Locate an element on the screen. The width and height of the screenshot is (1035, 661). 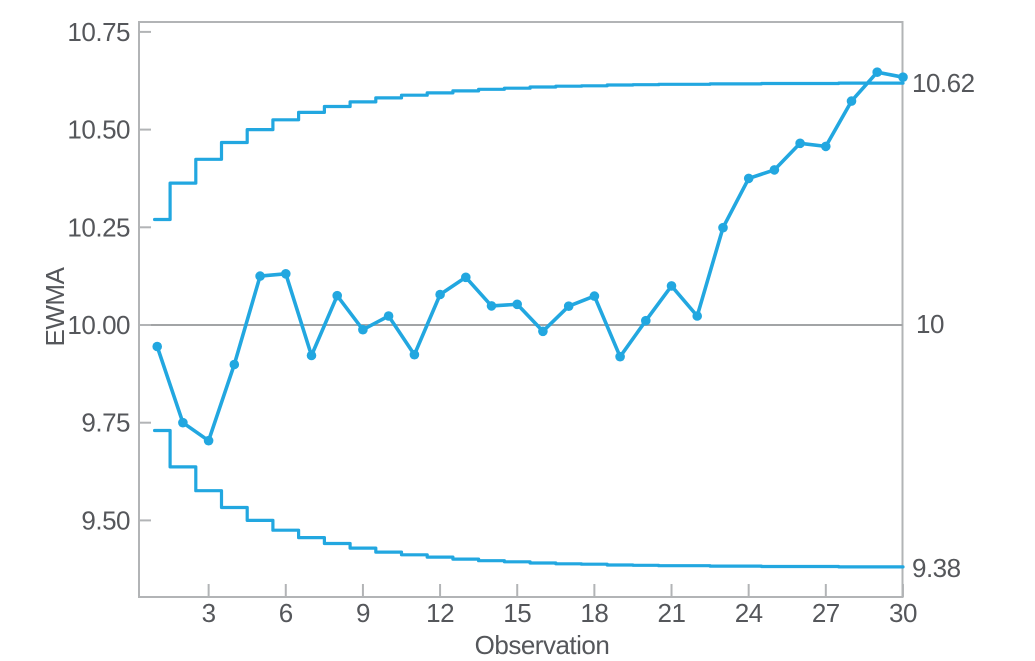
y-axis-title: EWMA is located at coordinates (55, 307).